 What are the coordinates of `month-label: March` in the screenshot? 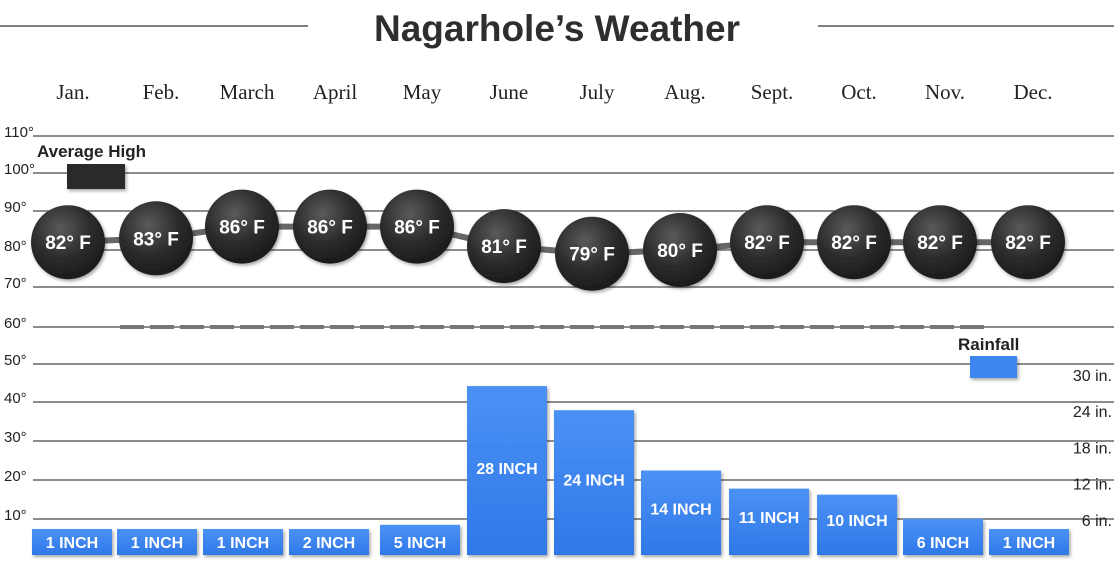 It's located at (247, 92).